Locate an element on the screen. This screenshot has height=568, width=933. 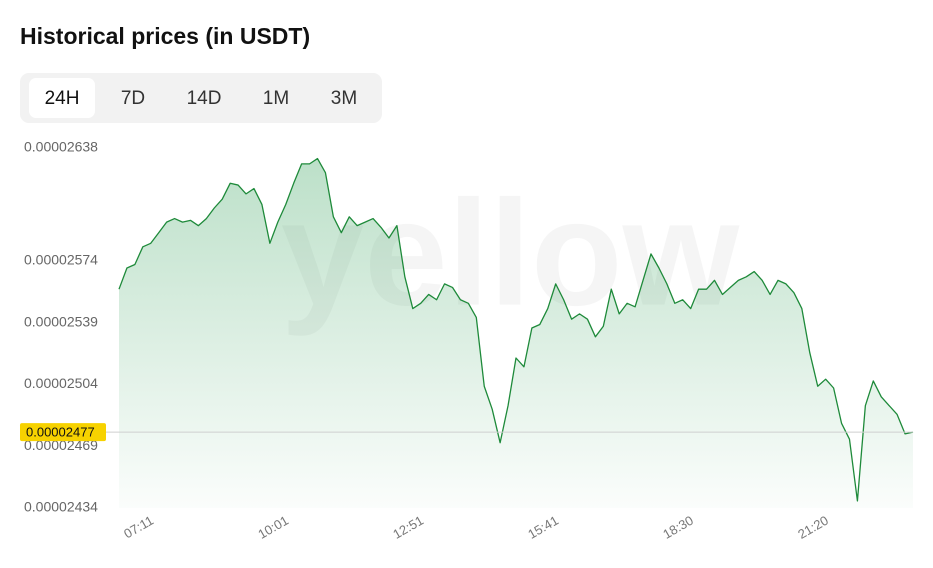
tab: 24H is located at coordinates (62, 98).